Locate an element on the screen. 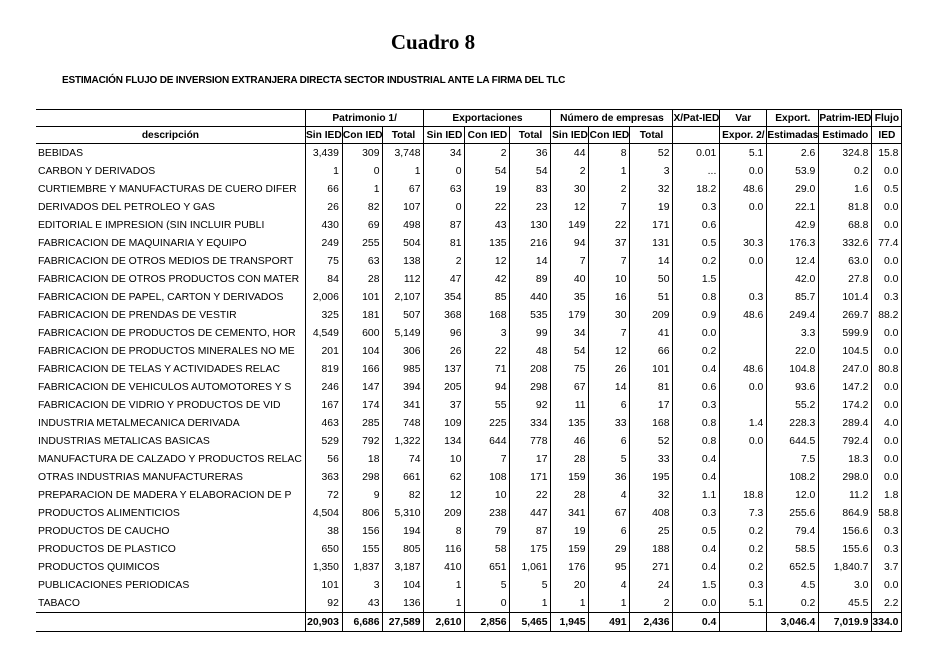 The height and width of the screenshot is (656, 942). cell-pat-con: 600 is located at coordinates (362, 333).